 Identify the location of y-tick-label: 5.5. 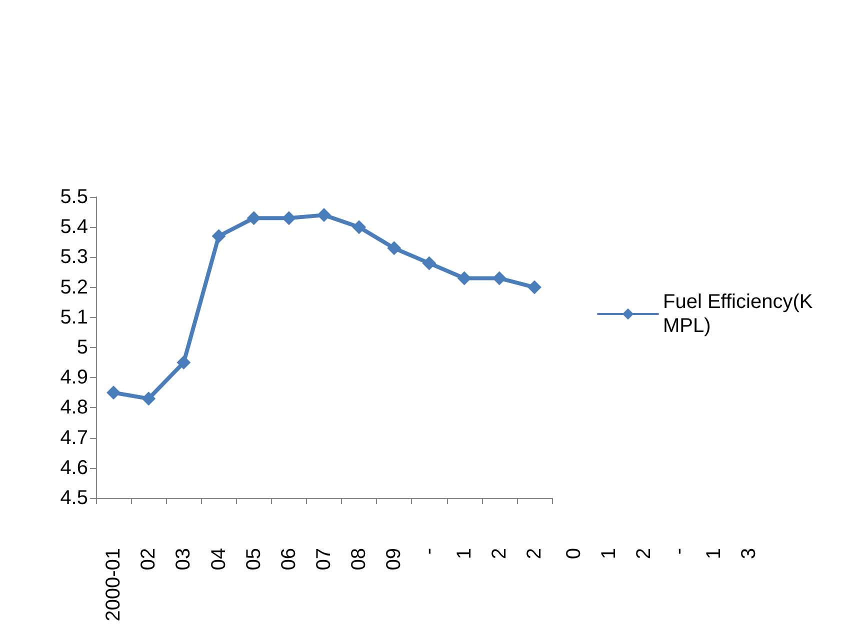
(74, 197).